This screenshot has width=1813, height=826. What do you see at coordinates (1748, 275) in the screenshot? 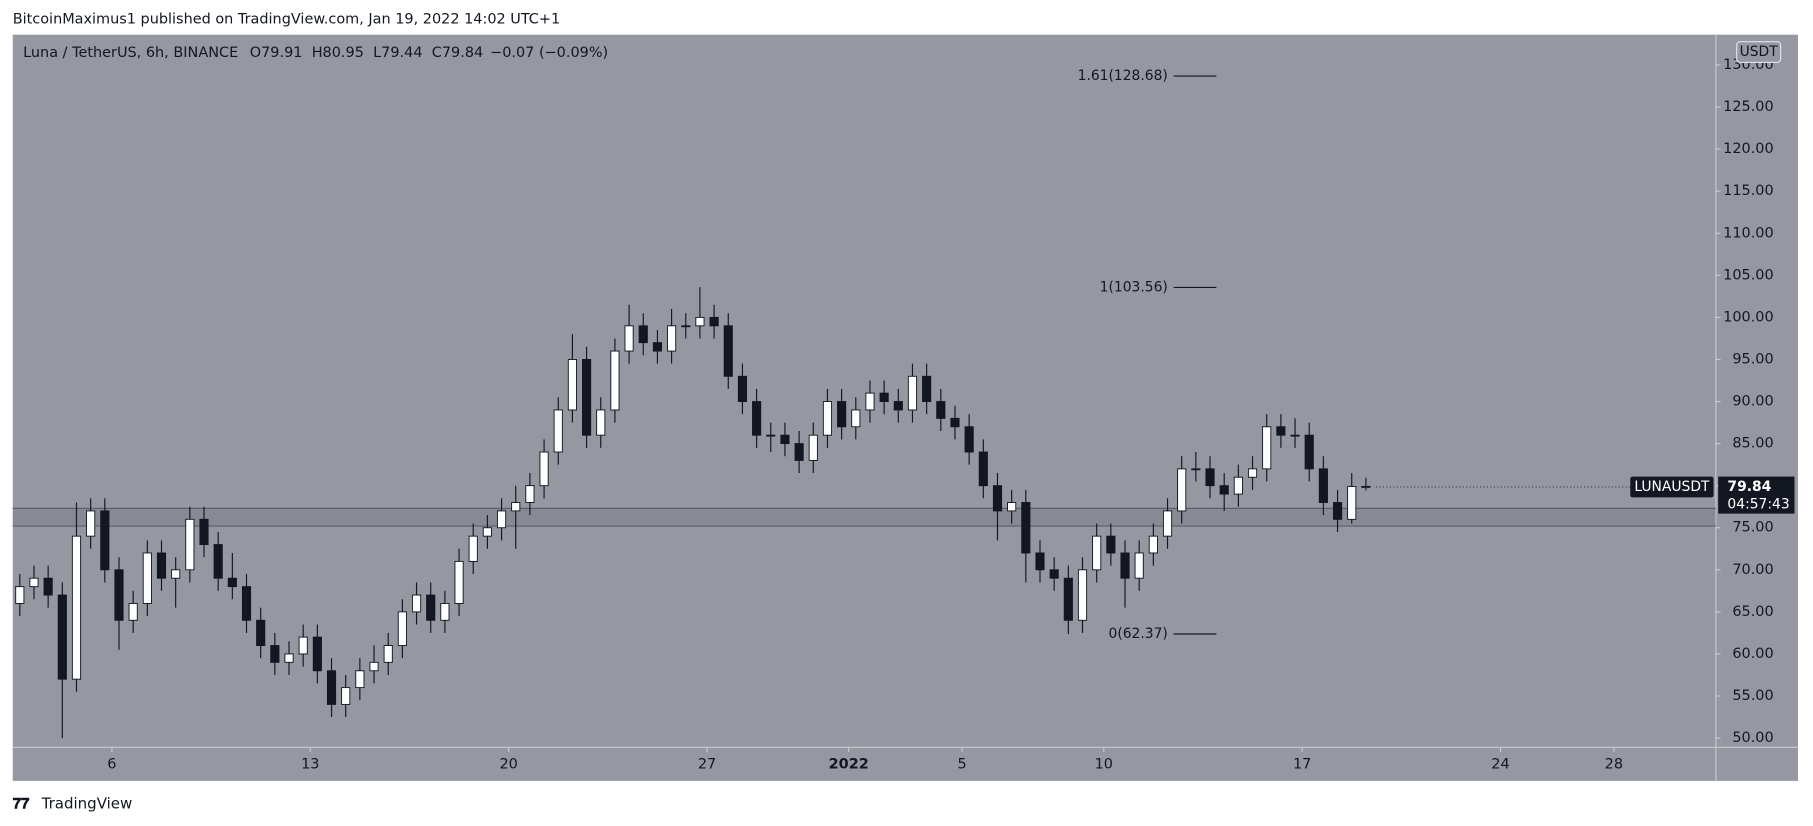
I see `y-tick-label: 105.00` at bounding box center [1748, 275].